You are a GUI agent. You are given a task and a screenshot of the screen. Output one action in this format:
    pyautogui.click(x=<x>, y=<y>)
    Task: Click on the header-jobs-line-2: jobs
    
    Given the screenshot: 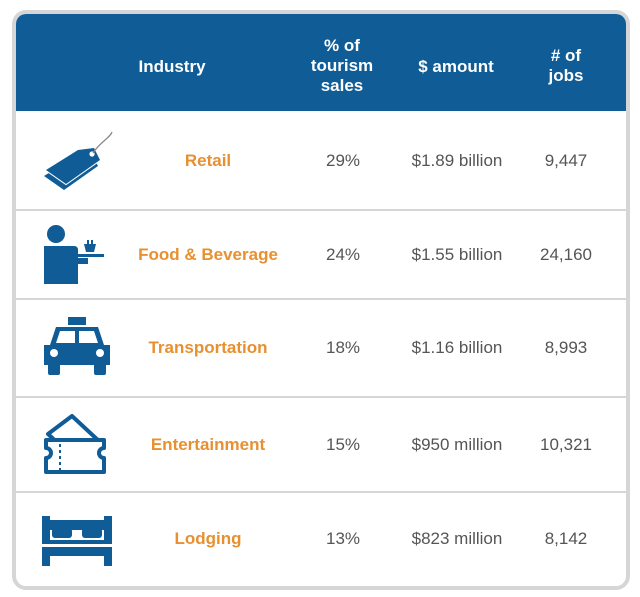 What is the action you would take?
    pyautogui.click(x=566, y=75)
    